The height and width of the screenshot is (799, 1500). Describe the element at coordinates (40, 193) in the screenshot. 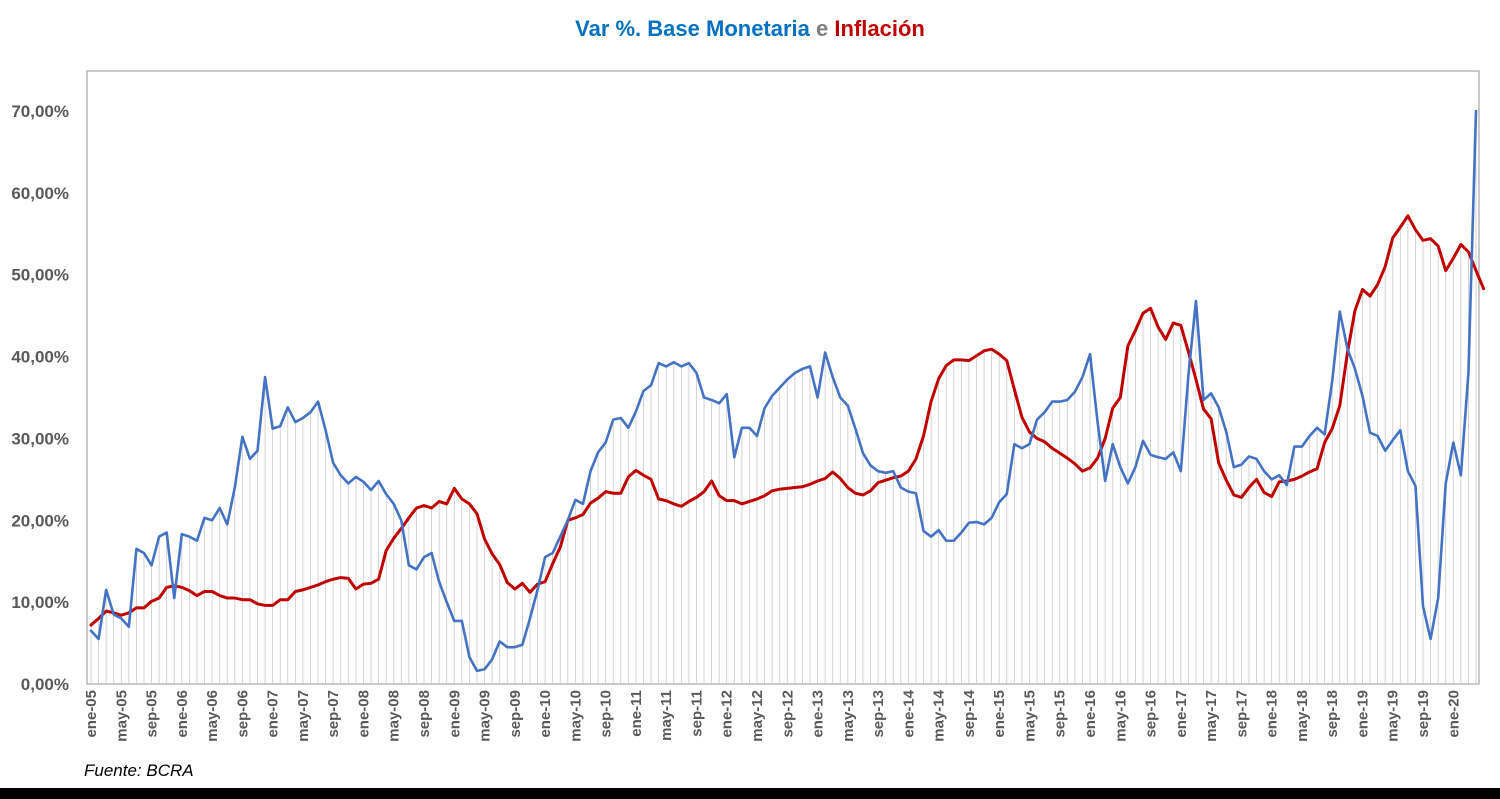

I see `y-tick-label: 60,00%` at that location.